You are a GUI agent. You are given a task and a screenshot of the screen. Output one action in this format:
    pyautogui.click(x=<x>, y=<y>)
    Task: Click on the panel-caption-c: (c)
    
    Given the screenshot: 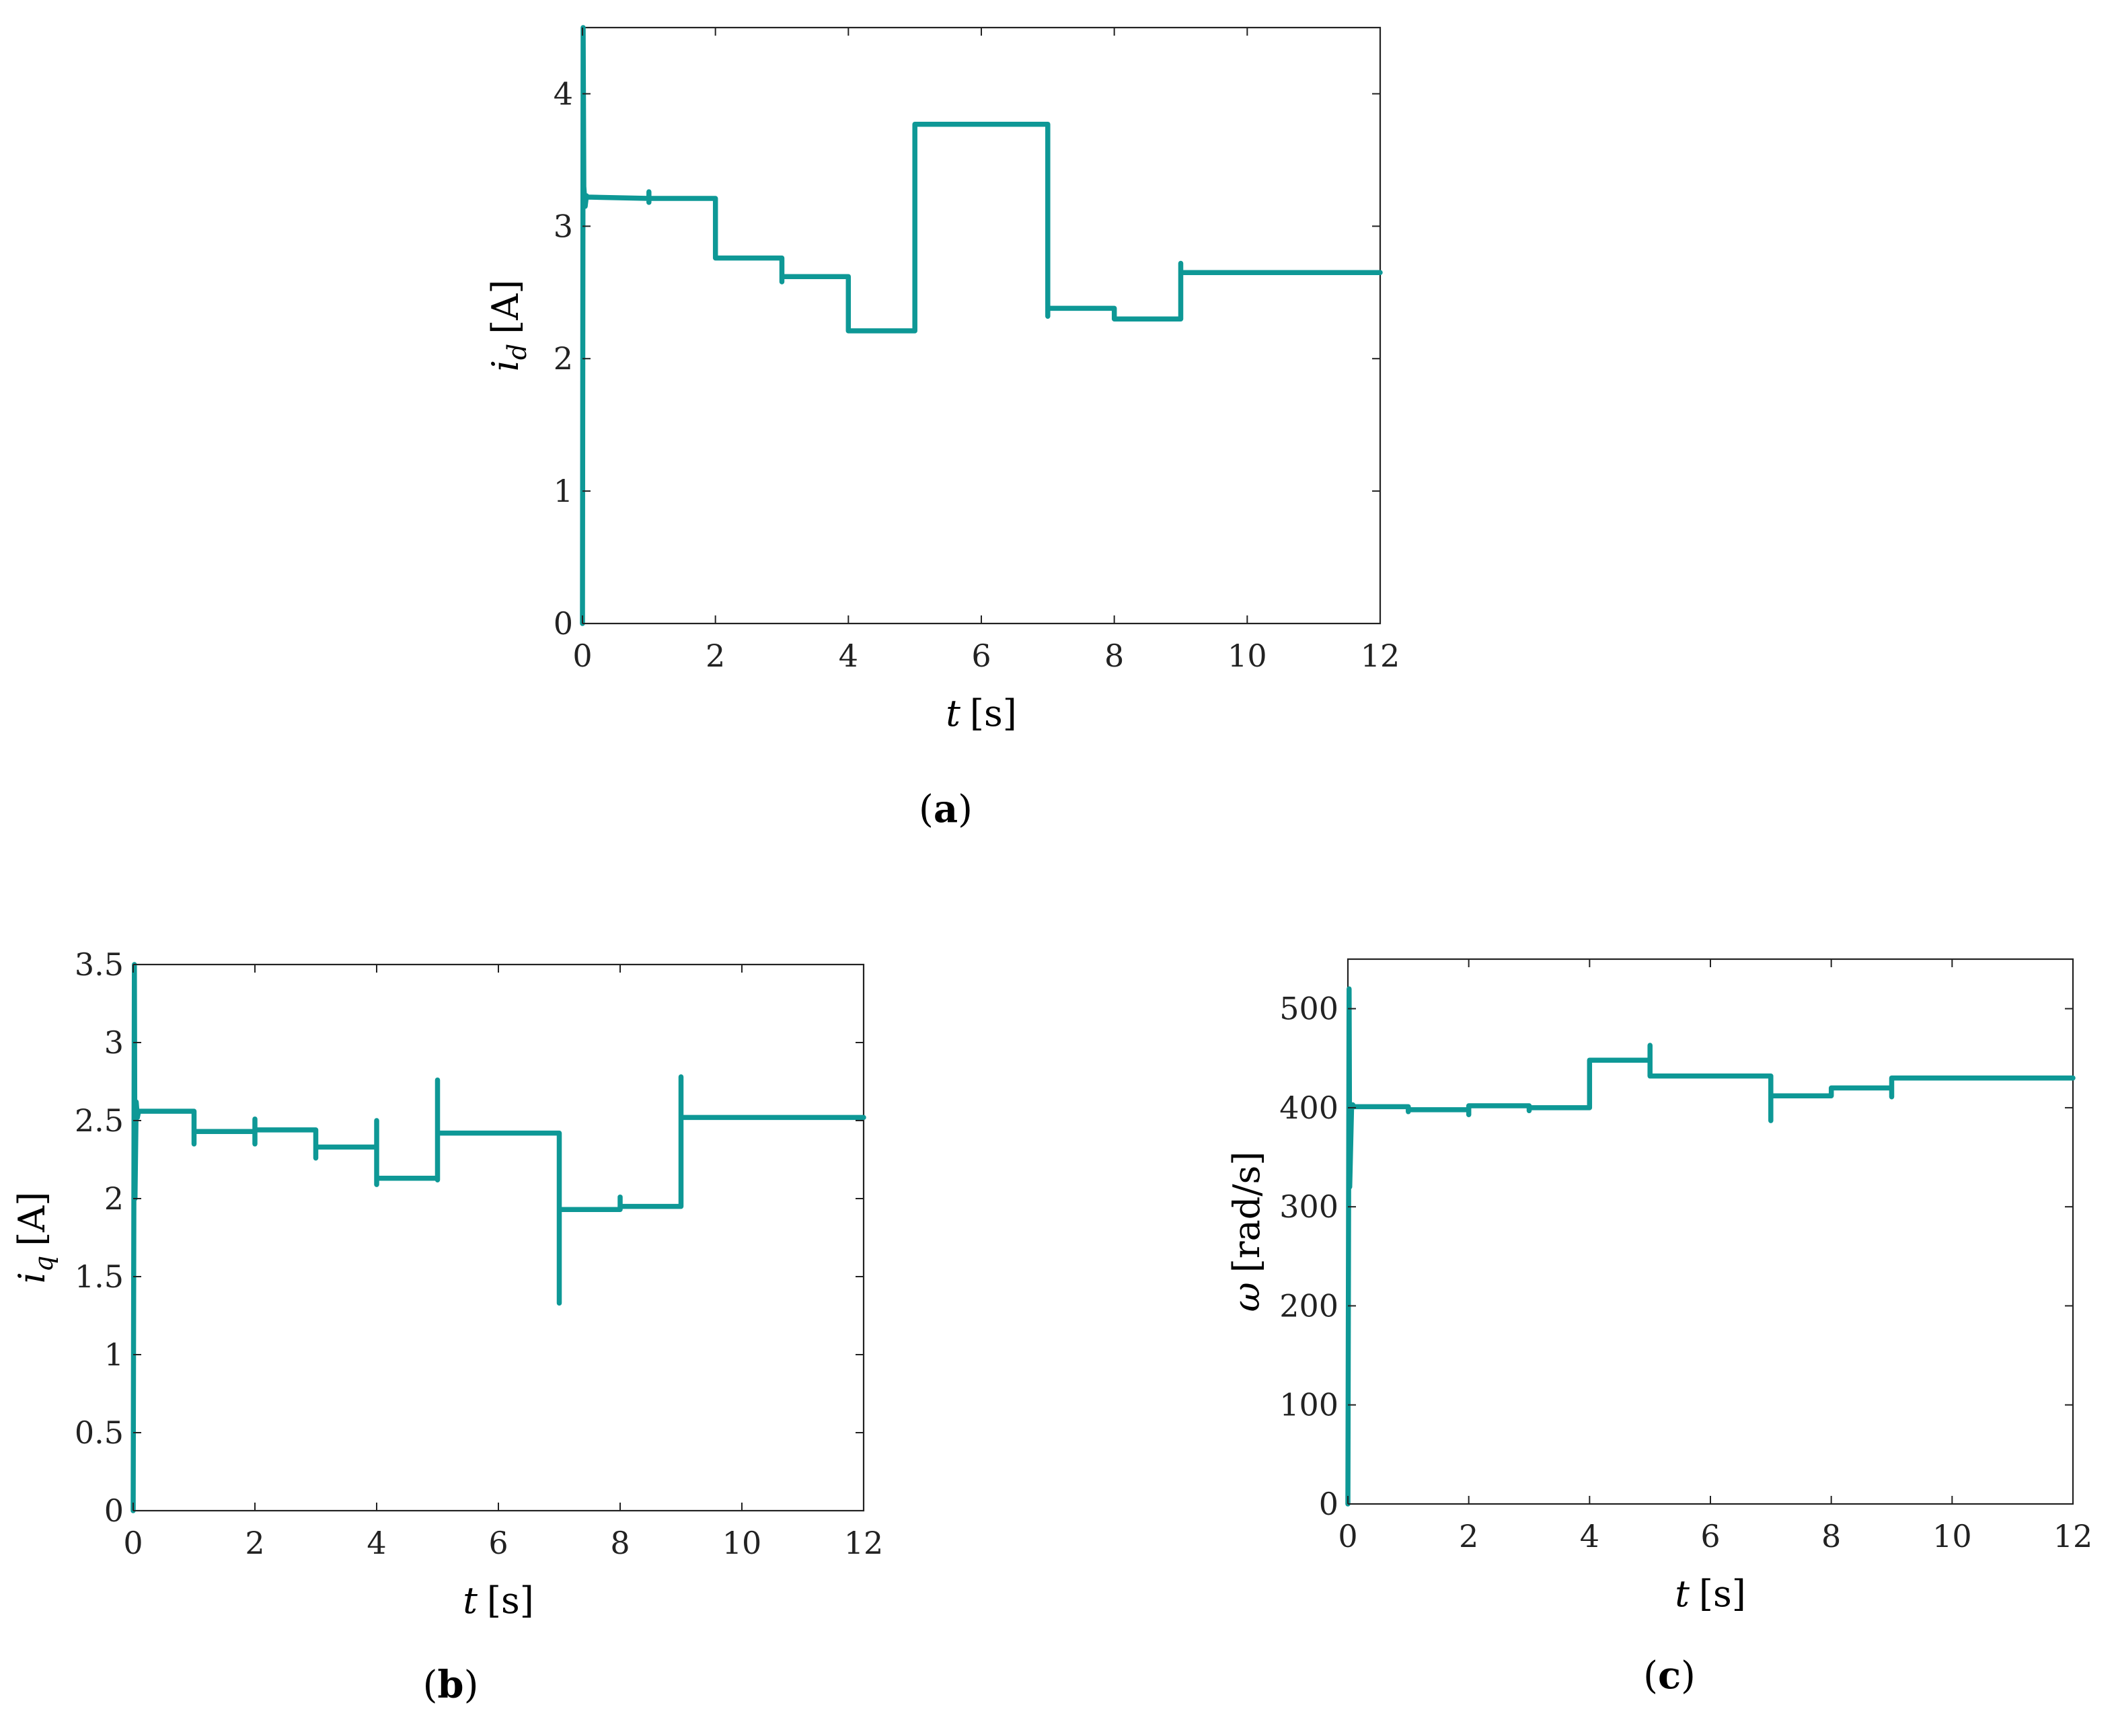 What is the action you would take?
    pyautogui.click(x=1669, y=1675)
    